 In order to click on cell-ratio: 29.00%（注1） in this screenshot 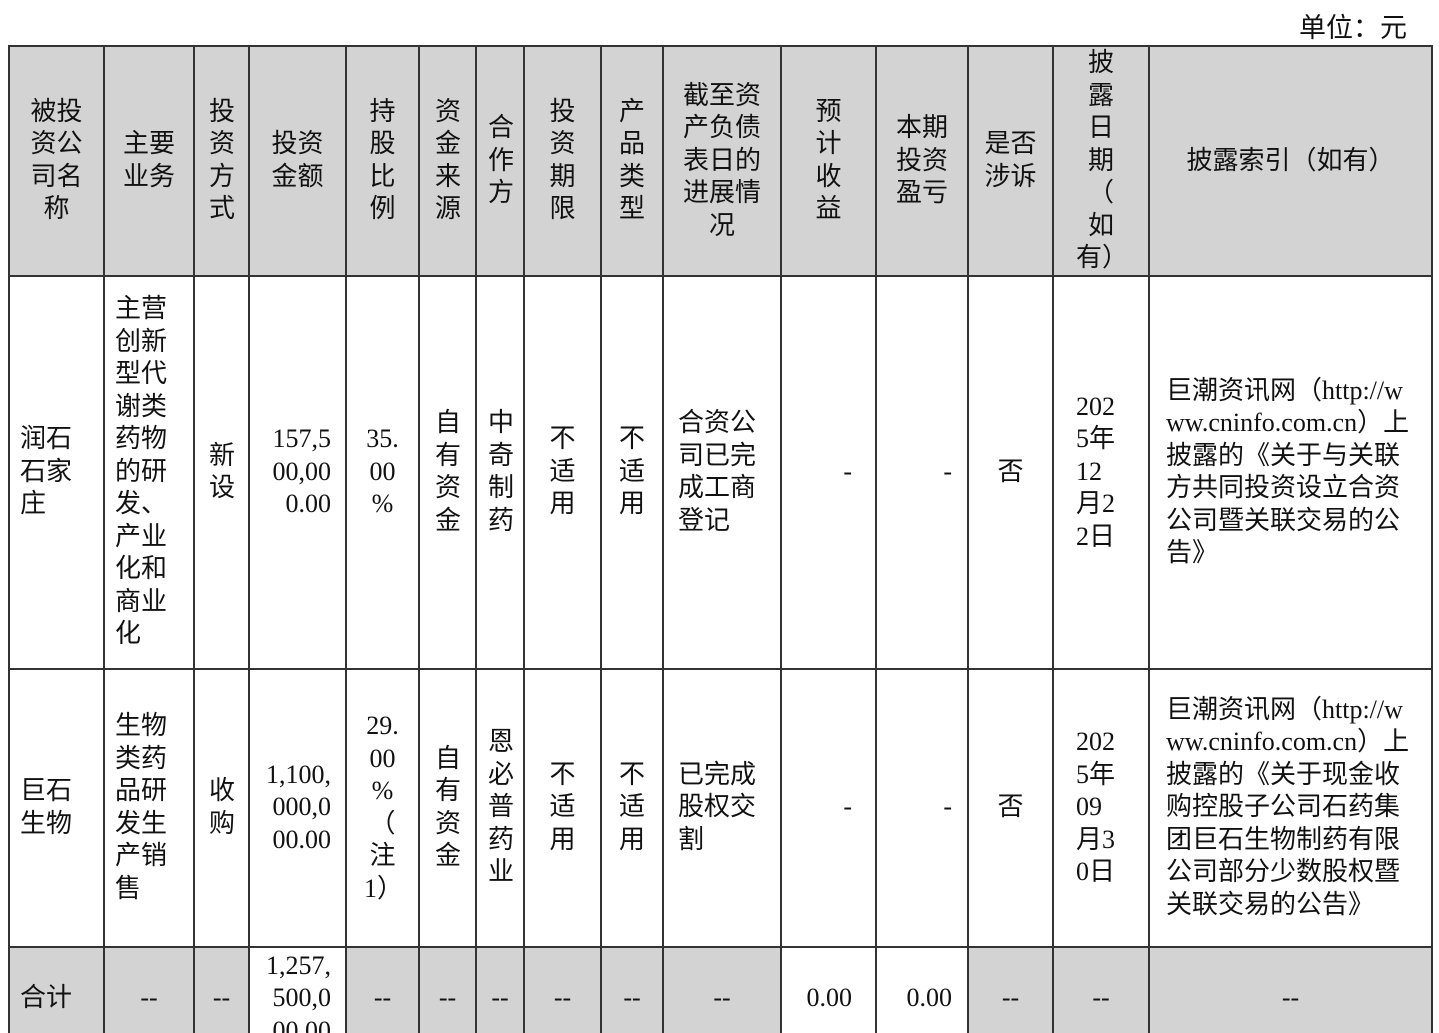, I will do `click(382, 807)`.